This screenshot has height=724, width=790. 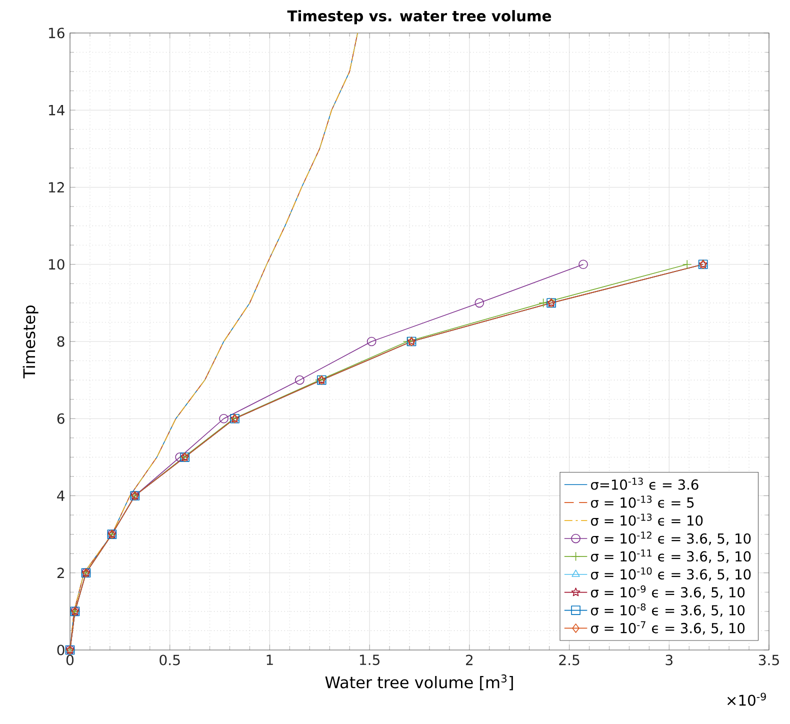 I want to click on legend-label: σ = 10$^{-13}$ ϵ = 10, so click(x=646, y=520).